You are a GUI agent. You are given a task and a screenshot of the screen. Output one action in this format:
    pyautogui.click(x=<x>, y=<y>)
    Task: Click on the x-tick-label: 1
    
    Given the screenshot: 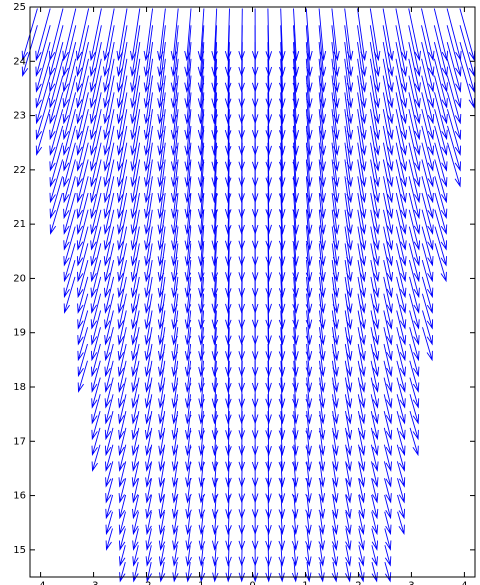 What is the action you would take?
    pyautogui.click(x=305, y=582)
    